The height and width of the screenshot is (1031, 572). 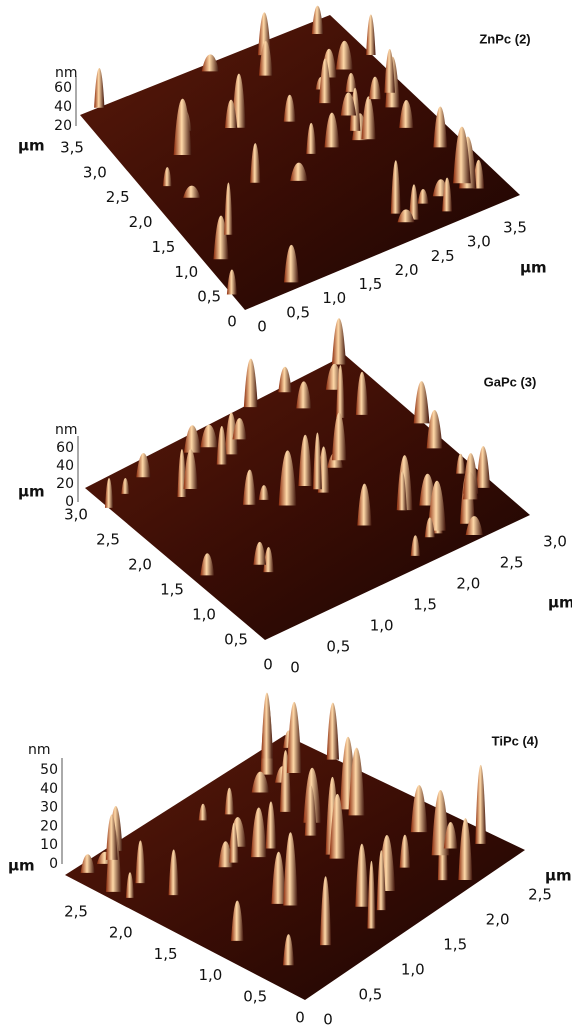 What do you see at coordinates (236, 640) in the screenshot?
I see `y-tick-label: 0,5` at bounding box center [236, 640].